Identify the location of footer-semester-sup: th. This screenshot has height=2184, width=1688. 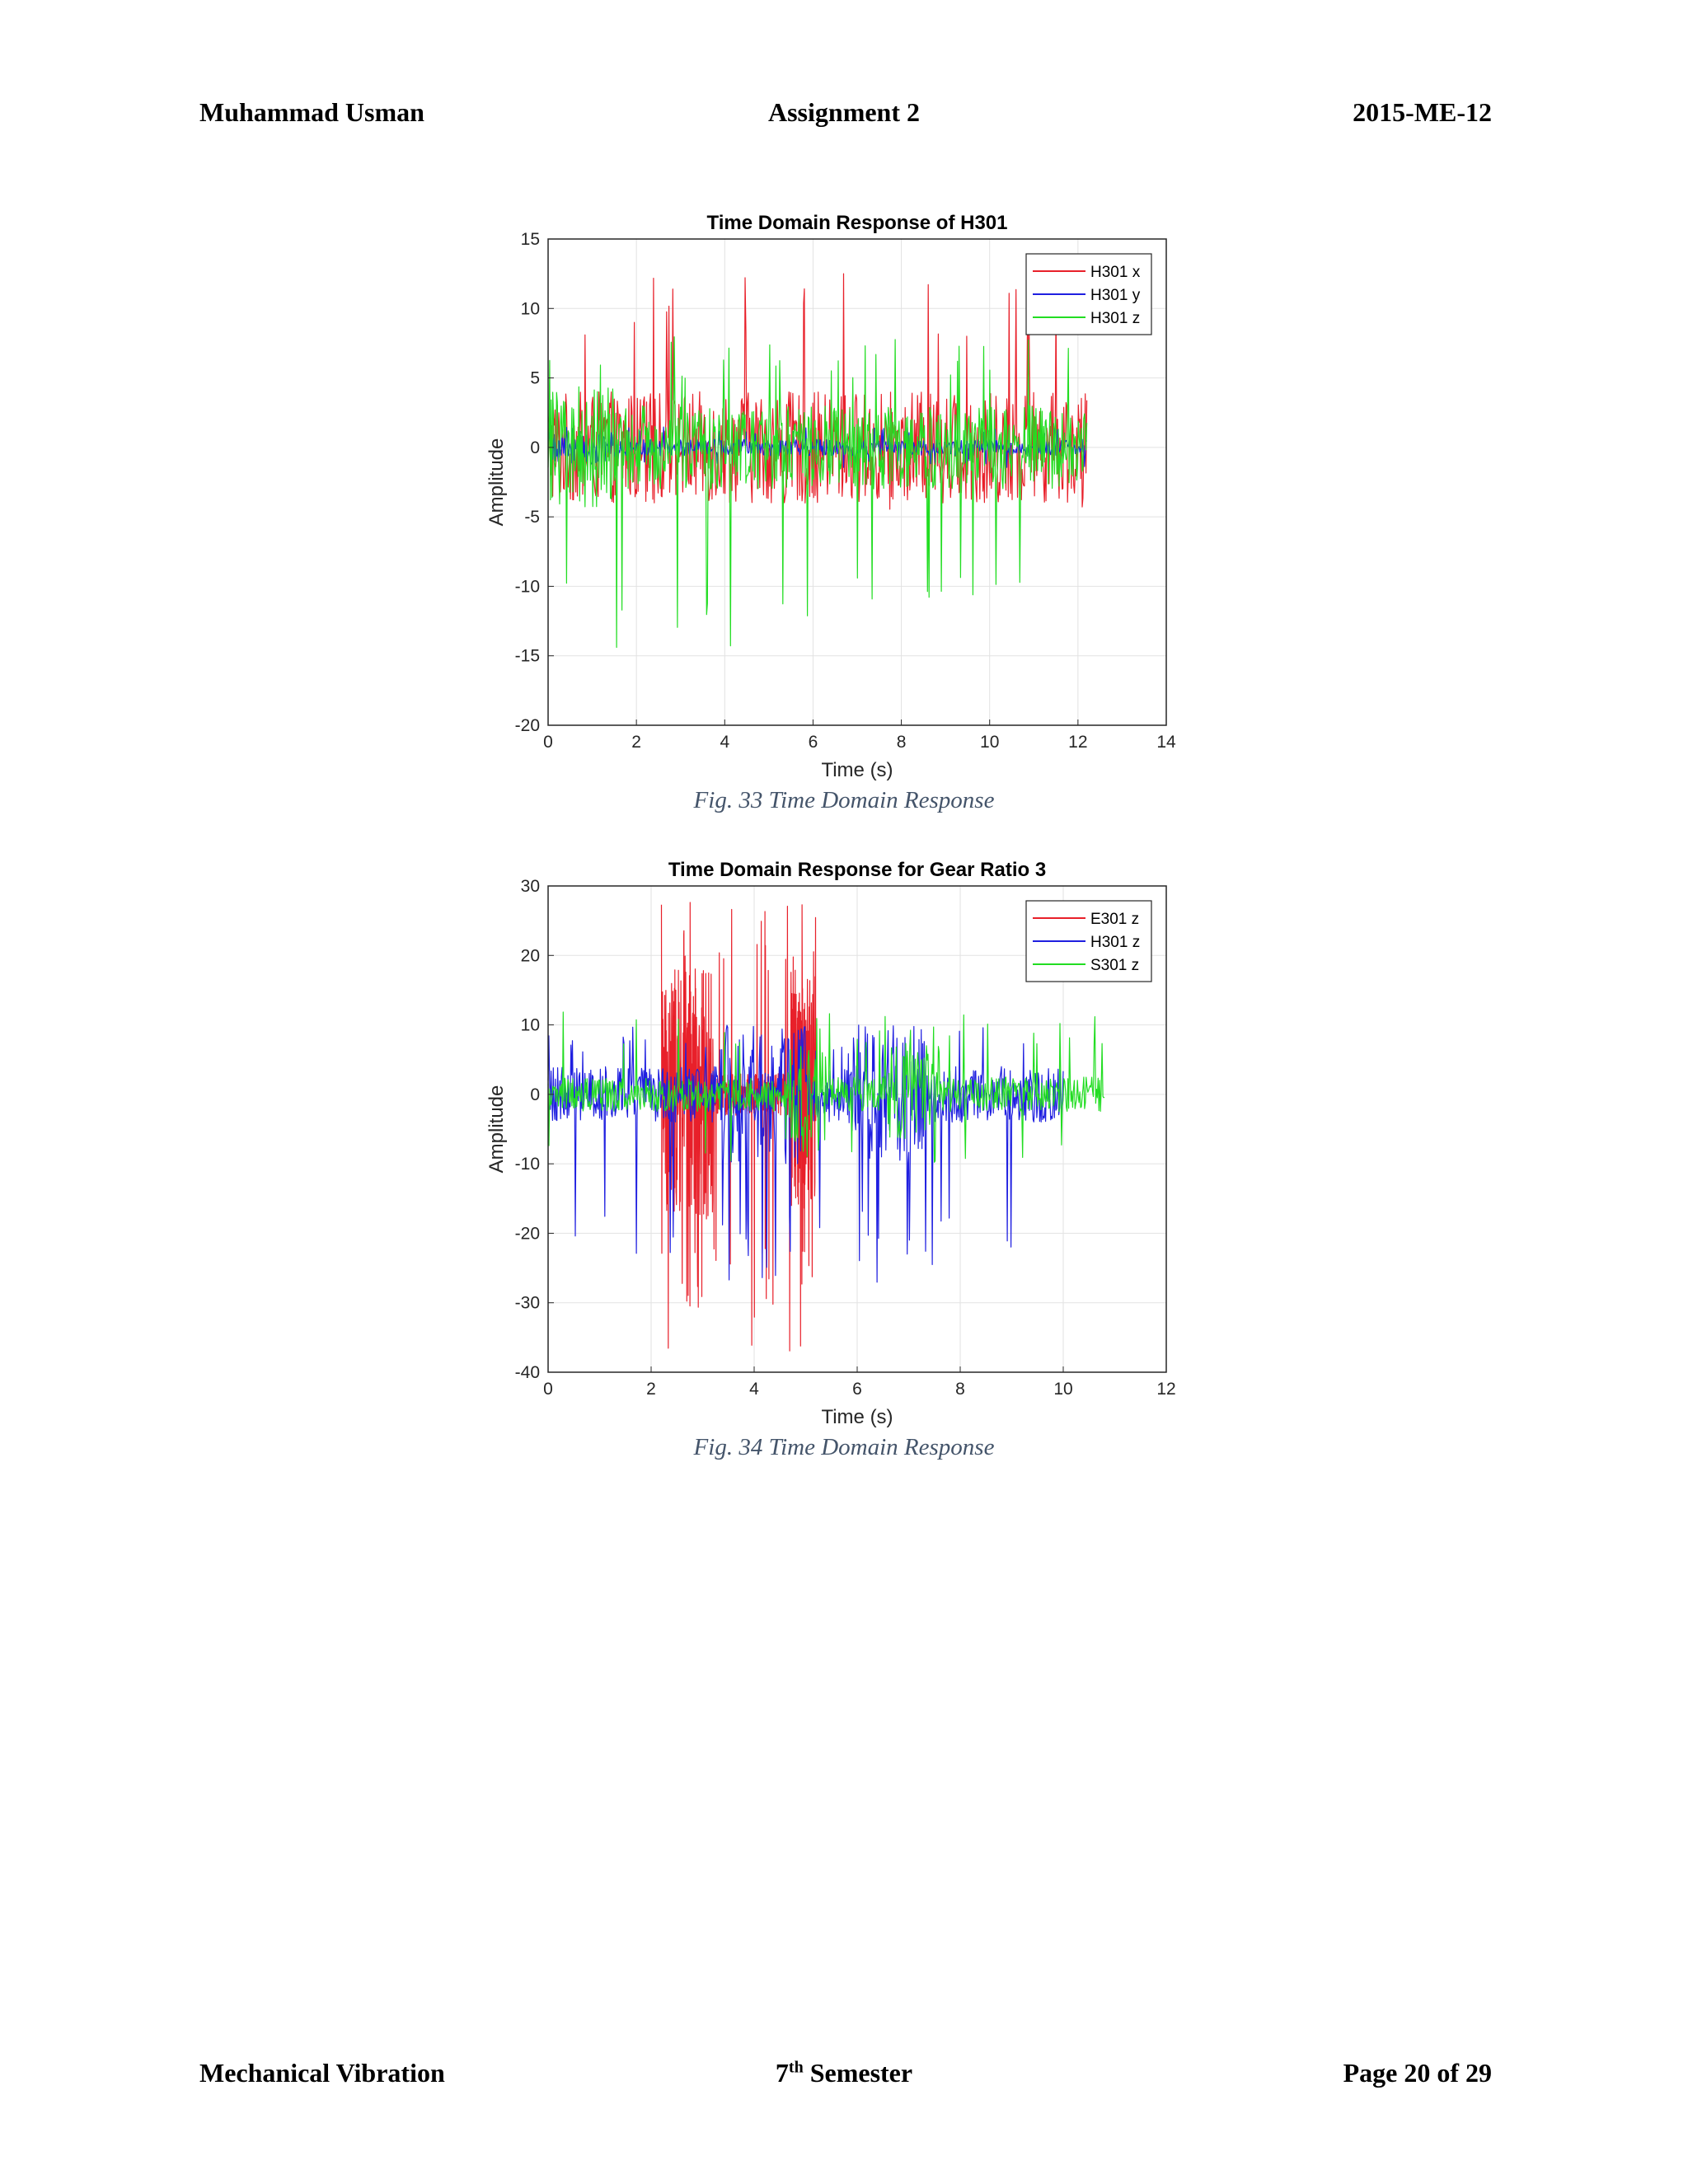
(796, 2067).